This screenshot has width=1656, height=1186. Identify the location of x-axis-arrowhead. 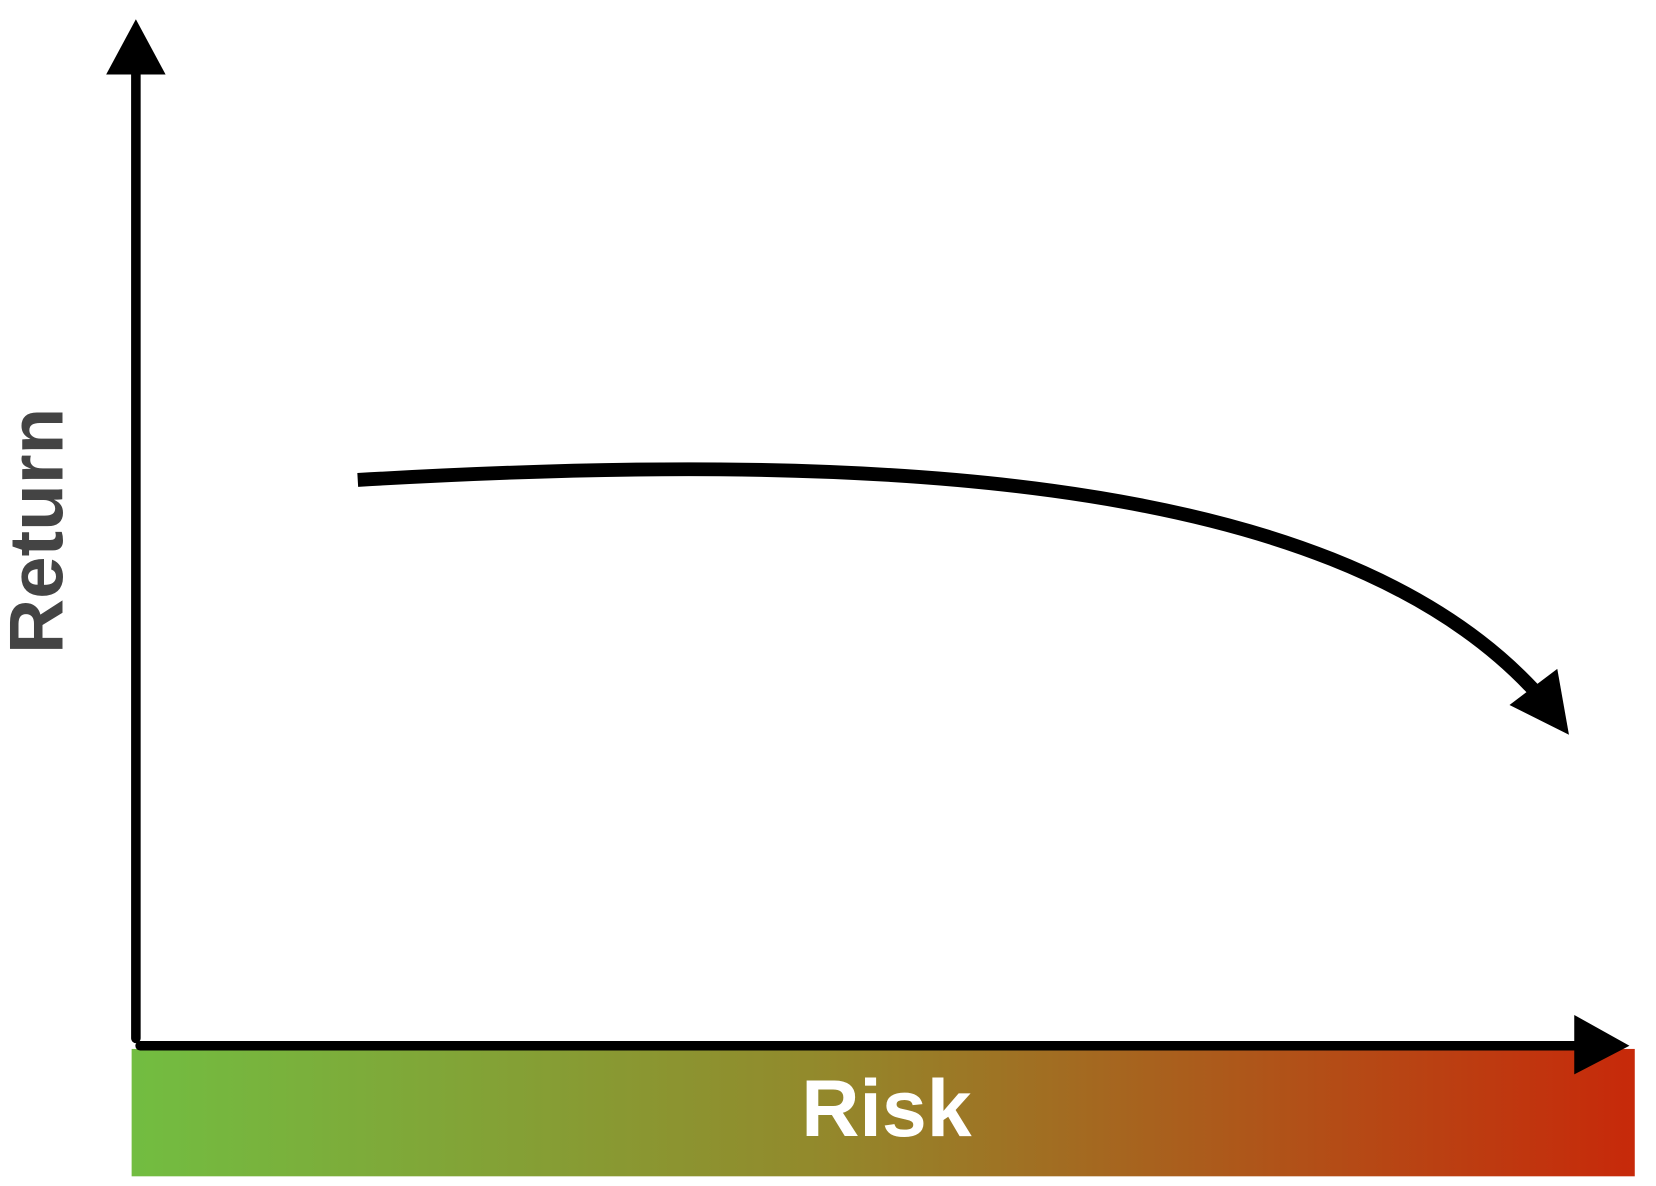
(1602, 1044).